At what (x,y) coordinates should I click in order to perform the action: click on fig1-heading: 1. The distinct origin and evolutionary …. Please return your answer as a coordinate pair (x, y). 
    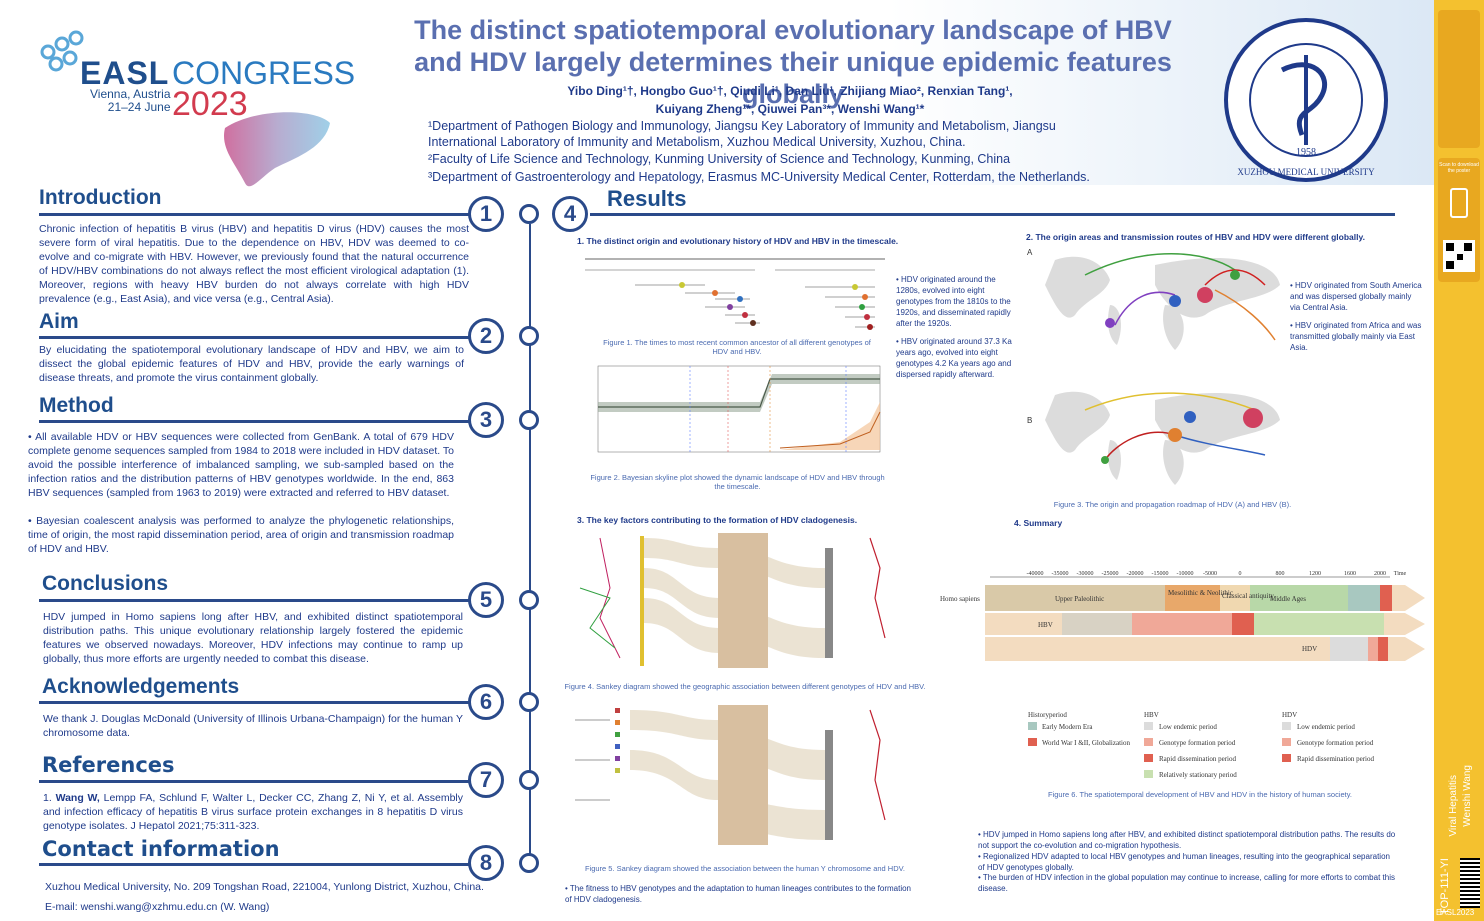
    Looking at the image, I should click on (738, 241).